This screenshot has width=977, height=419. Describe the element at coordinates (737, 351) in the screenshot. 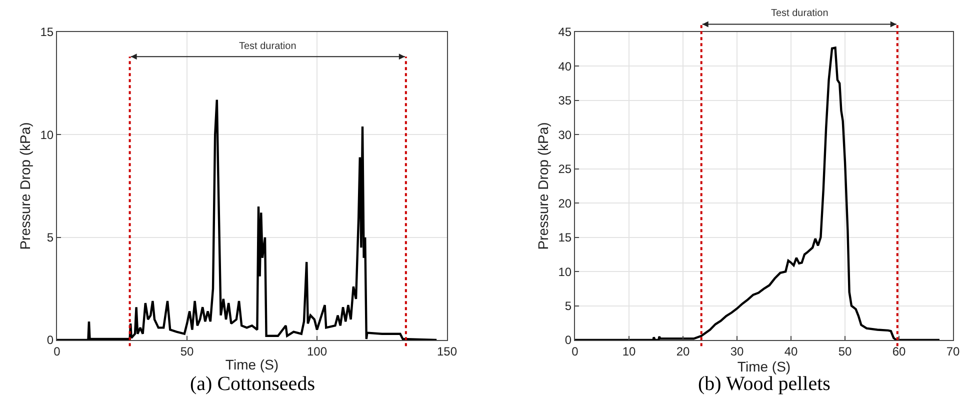

I see `x-tick-label: 30` at that location.